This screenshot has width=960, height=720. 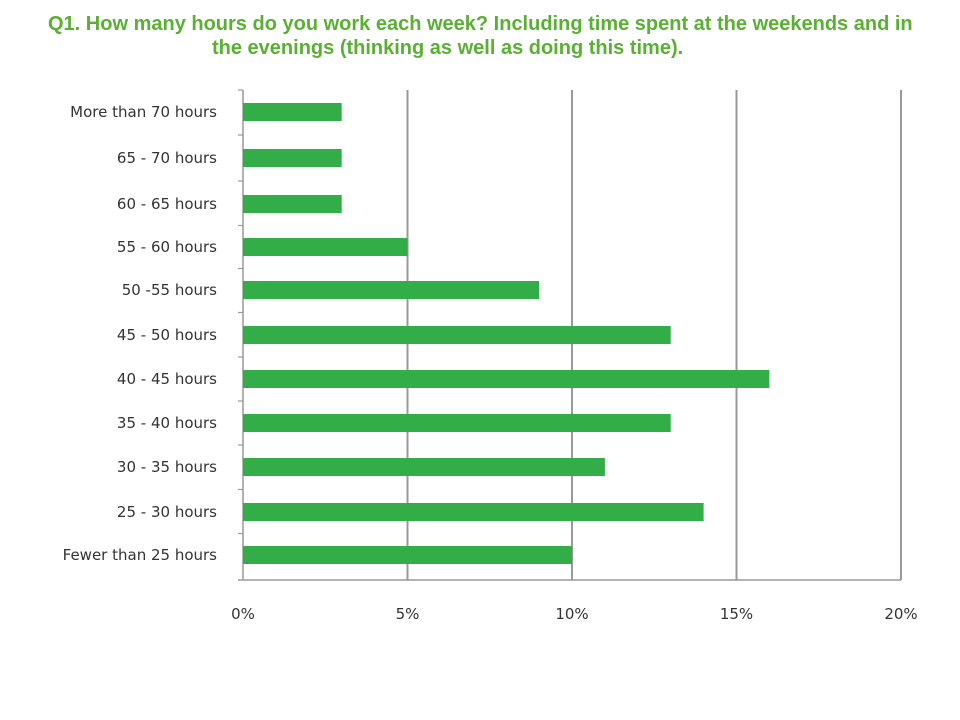 I want to click on category-label: 40 - 45 hours, so click(x=167, y=379).